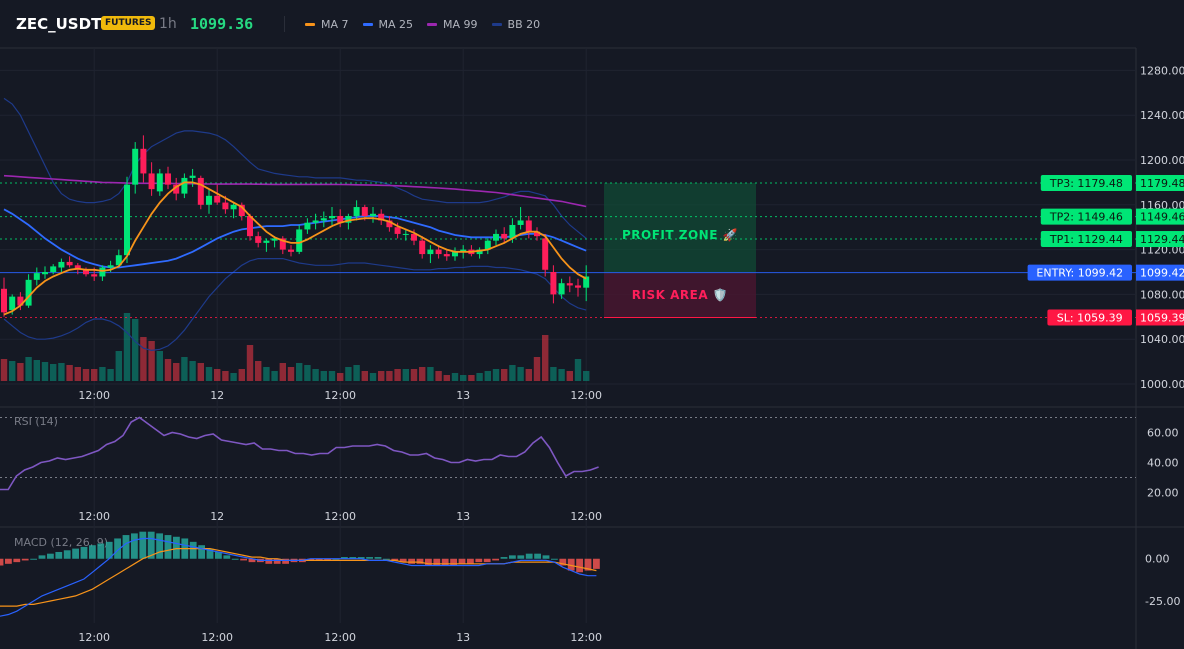 This screenshot has width=1184, height=649. What do you see at coordinates (515, 24) in the screenshot?
I see `legend-bb20: BB 20` at bounding box center [515, 24].